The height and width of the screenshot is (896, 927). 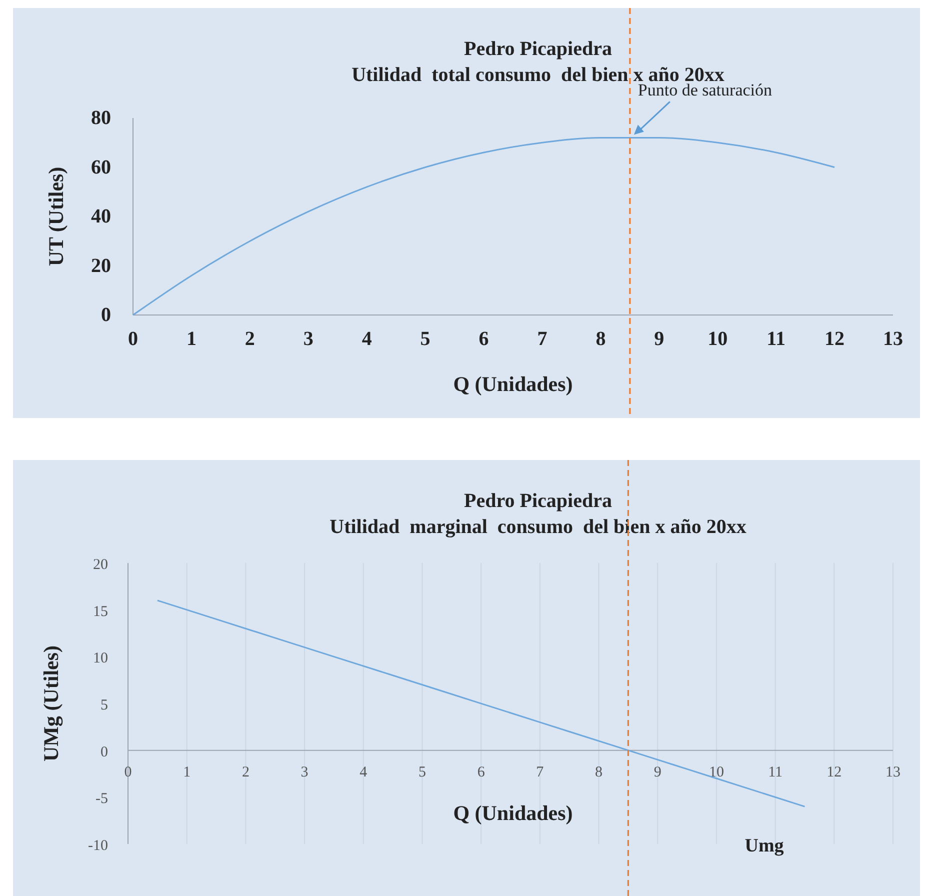 What do you see at coordinates (101, 118) in the screenshot?
I see `y-tick-label: 80` at bounding box center [101, 118].